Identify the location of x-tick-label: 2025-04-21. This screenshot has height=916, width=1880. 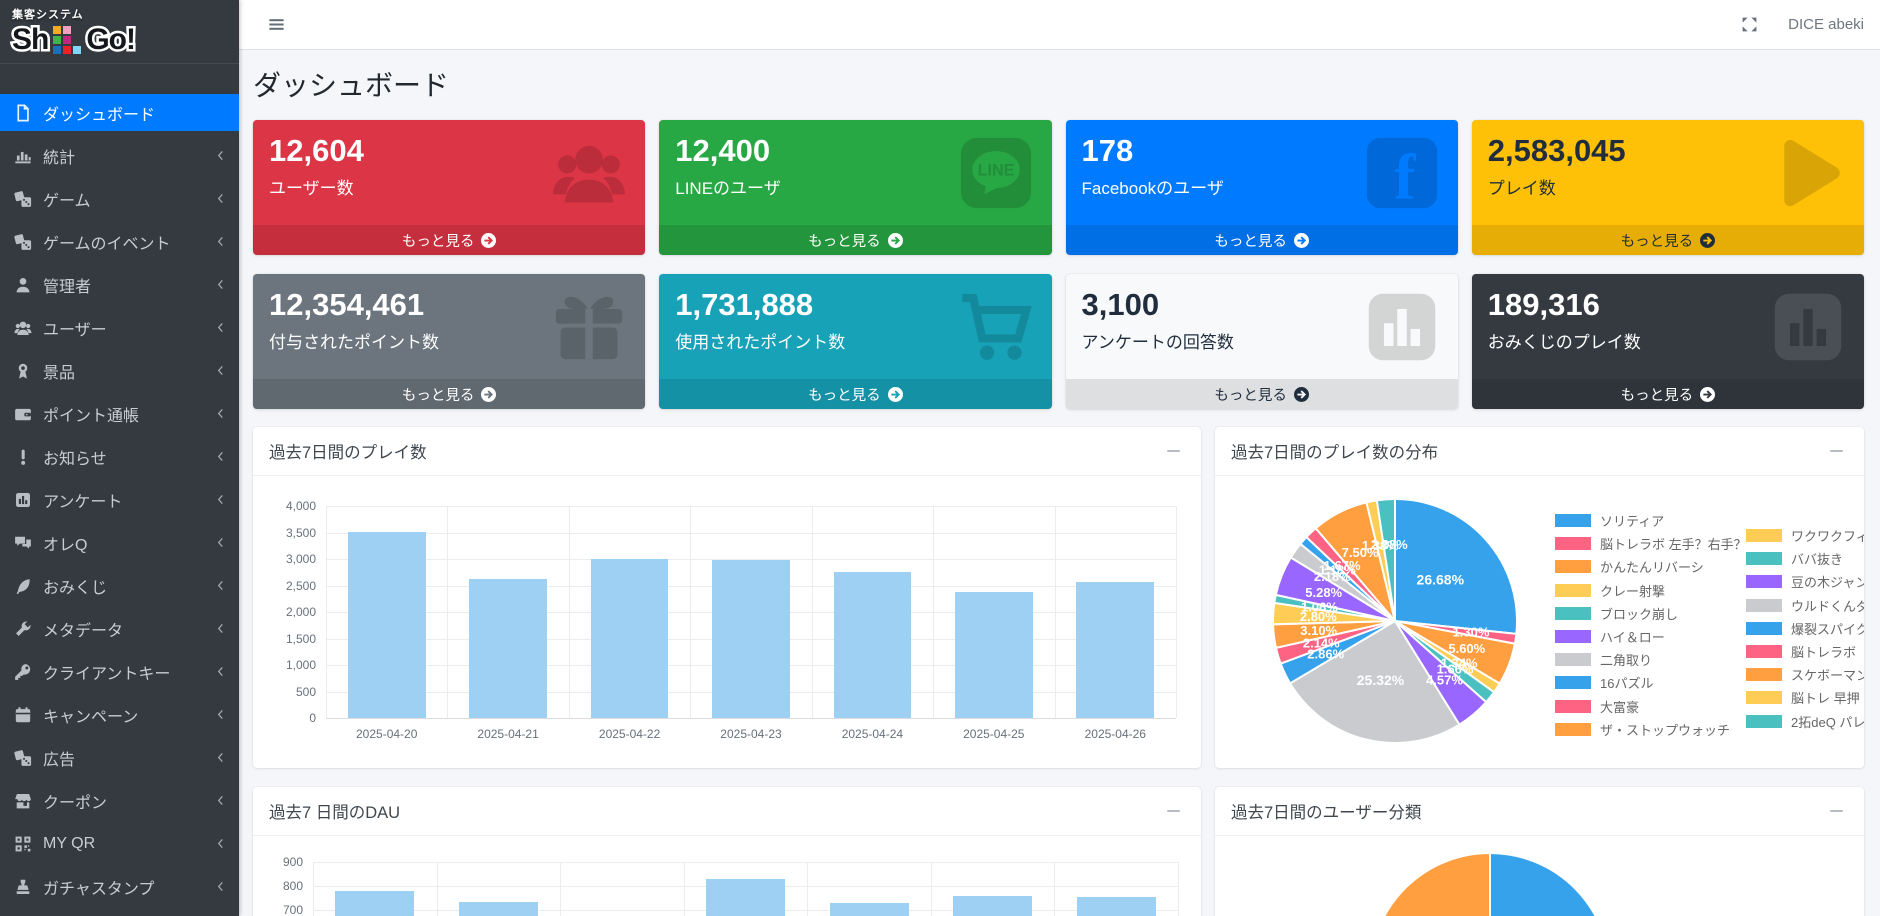
(508, 734).